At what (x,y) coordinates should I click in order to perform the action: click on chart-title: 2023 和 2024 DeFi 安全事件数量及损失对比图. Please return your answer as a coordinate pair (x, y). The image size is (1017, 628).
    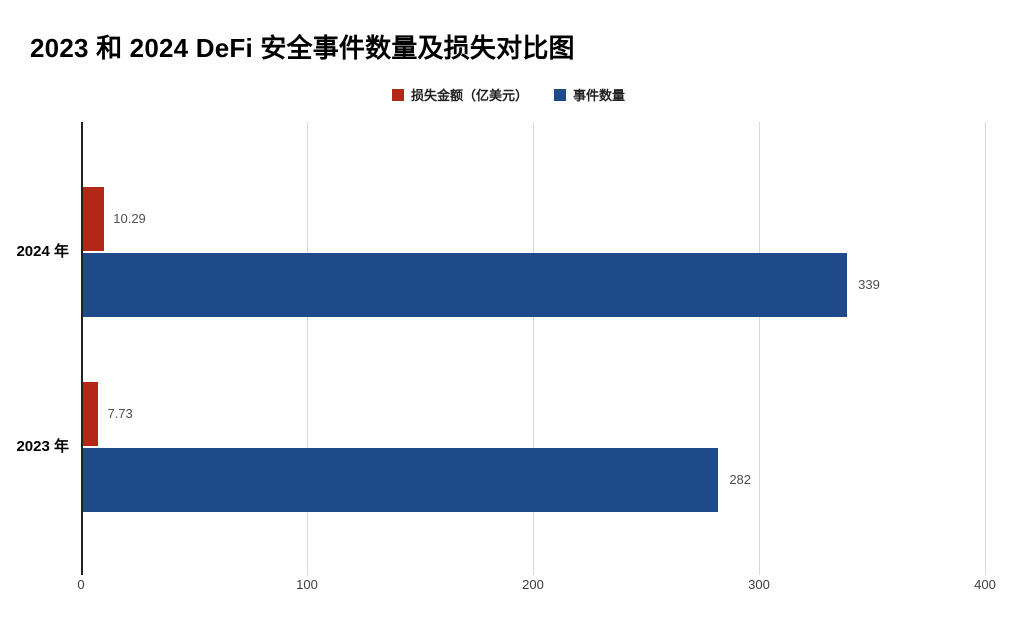
    Looking at the image, I should click on (302, 48).